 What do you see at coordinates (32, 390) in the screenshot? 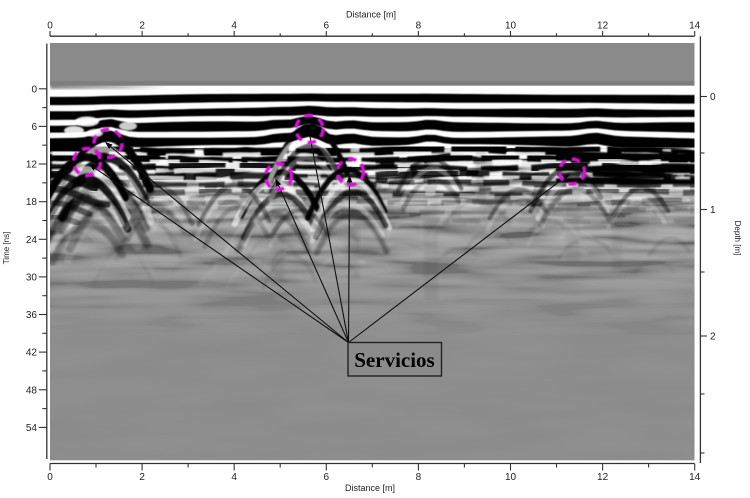
I see `svg-text: 48` at bounding box center [32, 390].